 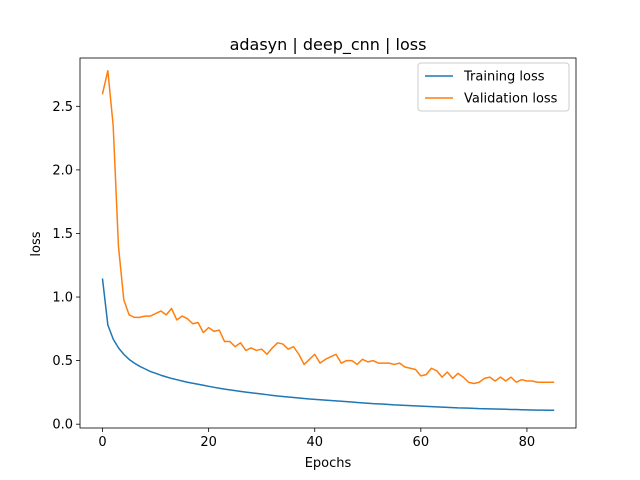 What do you see at coordinates (62, 170) in the screenshot?
I see `y-tick-label: 2.0` at bounding box center [62, 170].